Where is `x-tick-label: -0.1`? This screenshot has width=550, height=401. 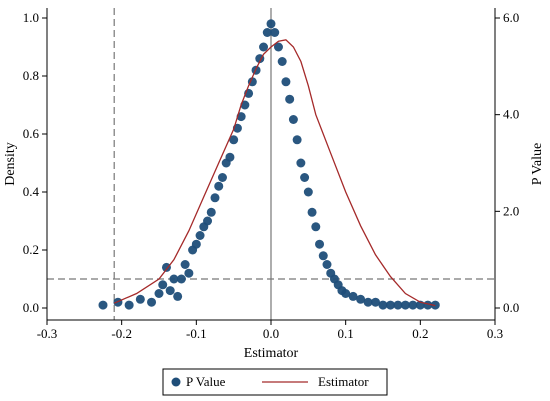 x-tick-label: -0.1 is located at coordinates (196, 333).